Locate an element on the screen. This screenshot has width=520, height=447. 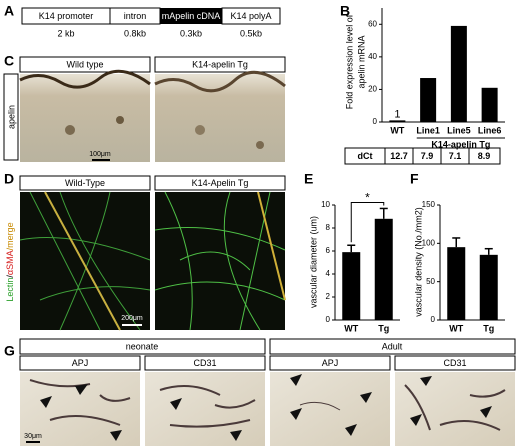
header: K14-apelin Tg is located at coordinates (220, 64).